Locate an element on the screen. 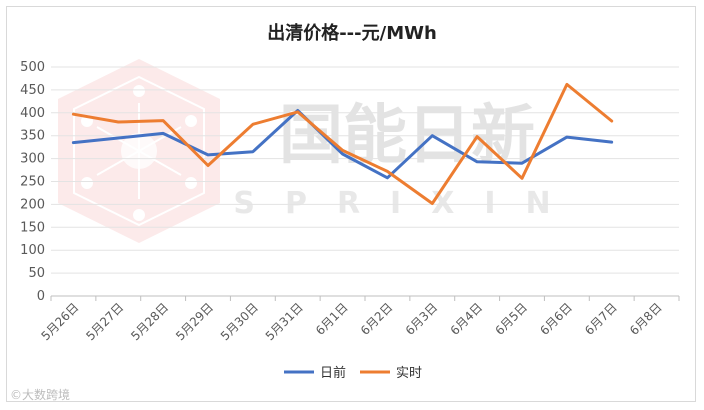  x-tick-label: 6月4日 is located at coordinates (467, 319).